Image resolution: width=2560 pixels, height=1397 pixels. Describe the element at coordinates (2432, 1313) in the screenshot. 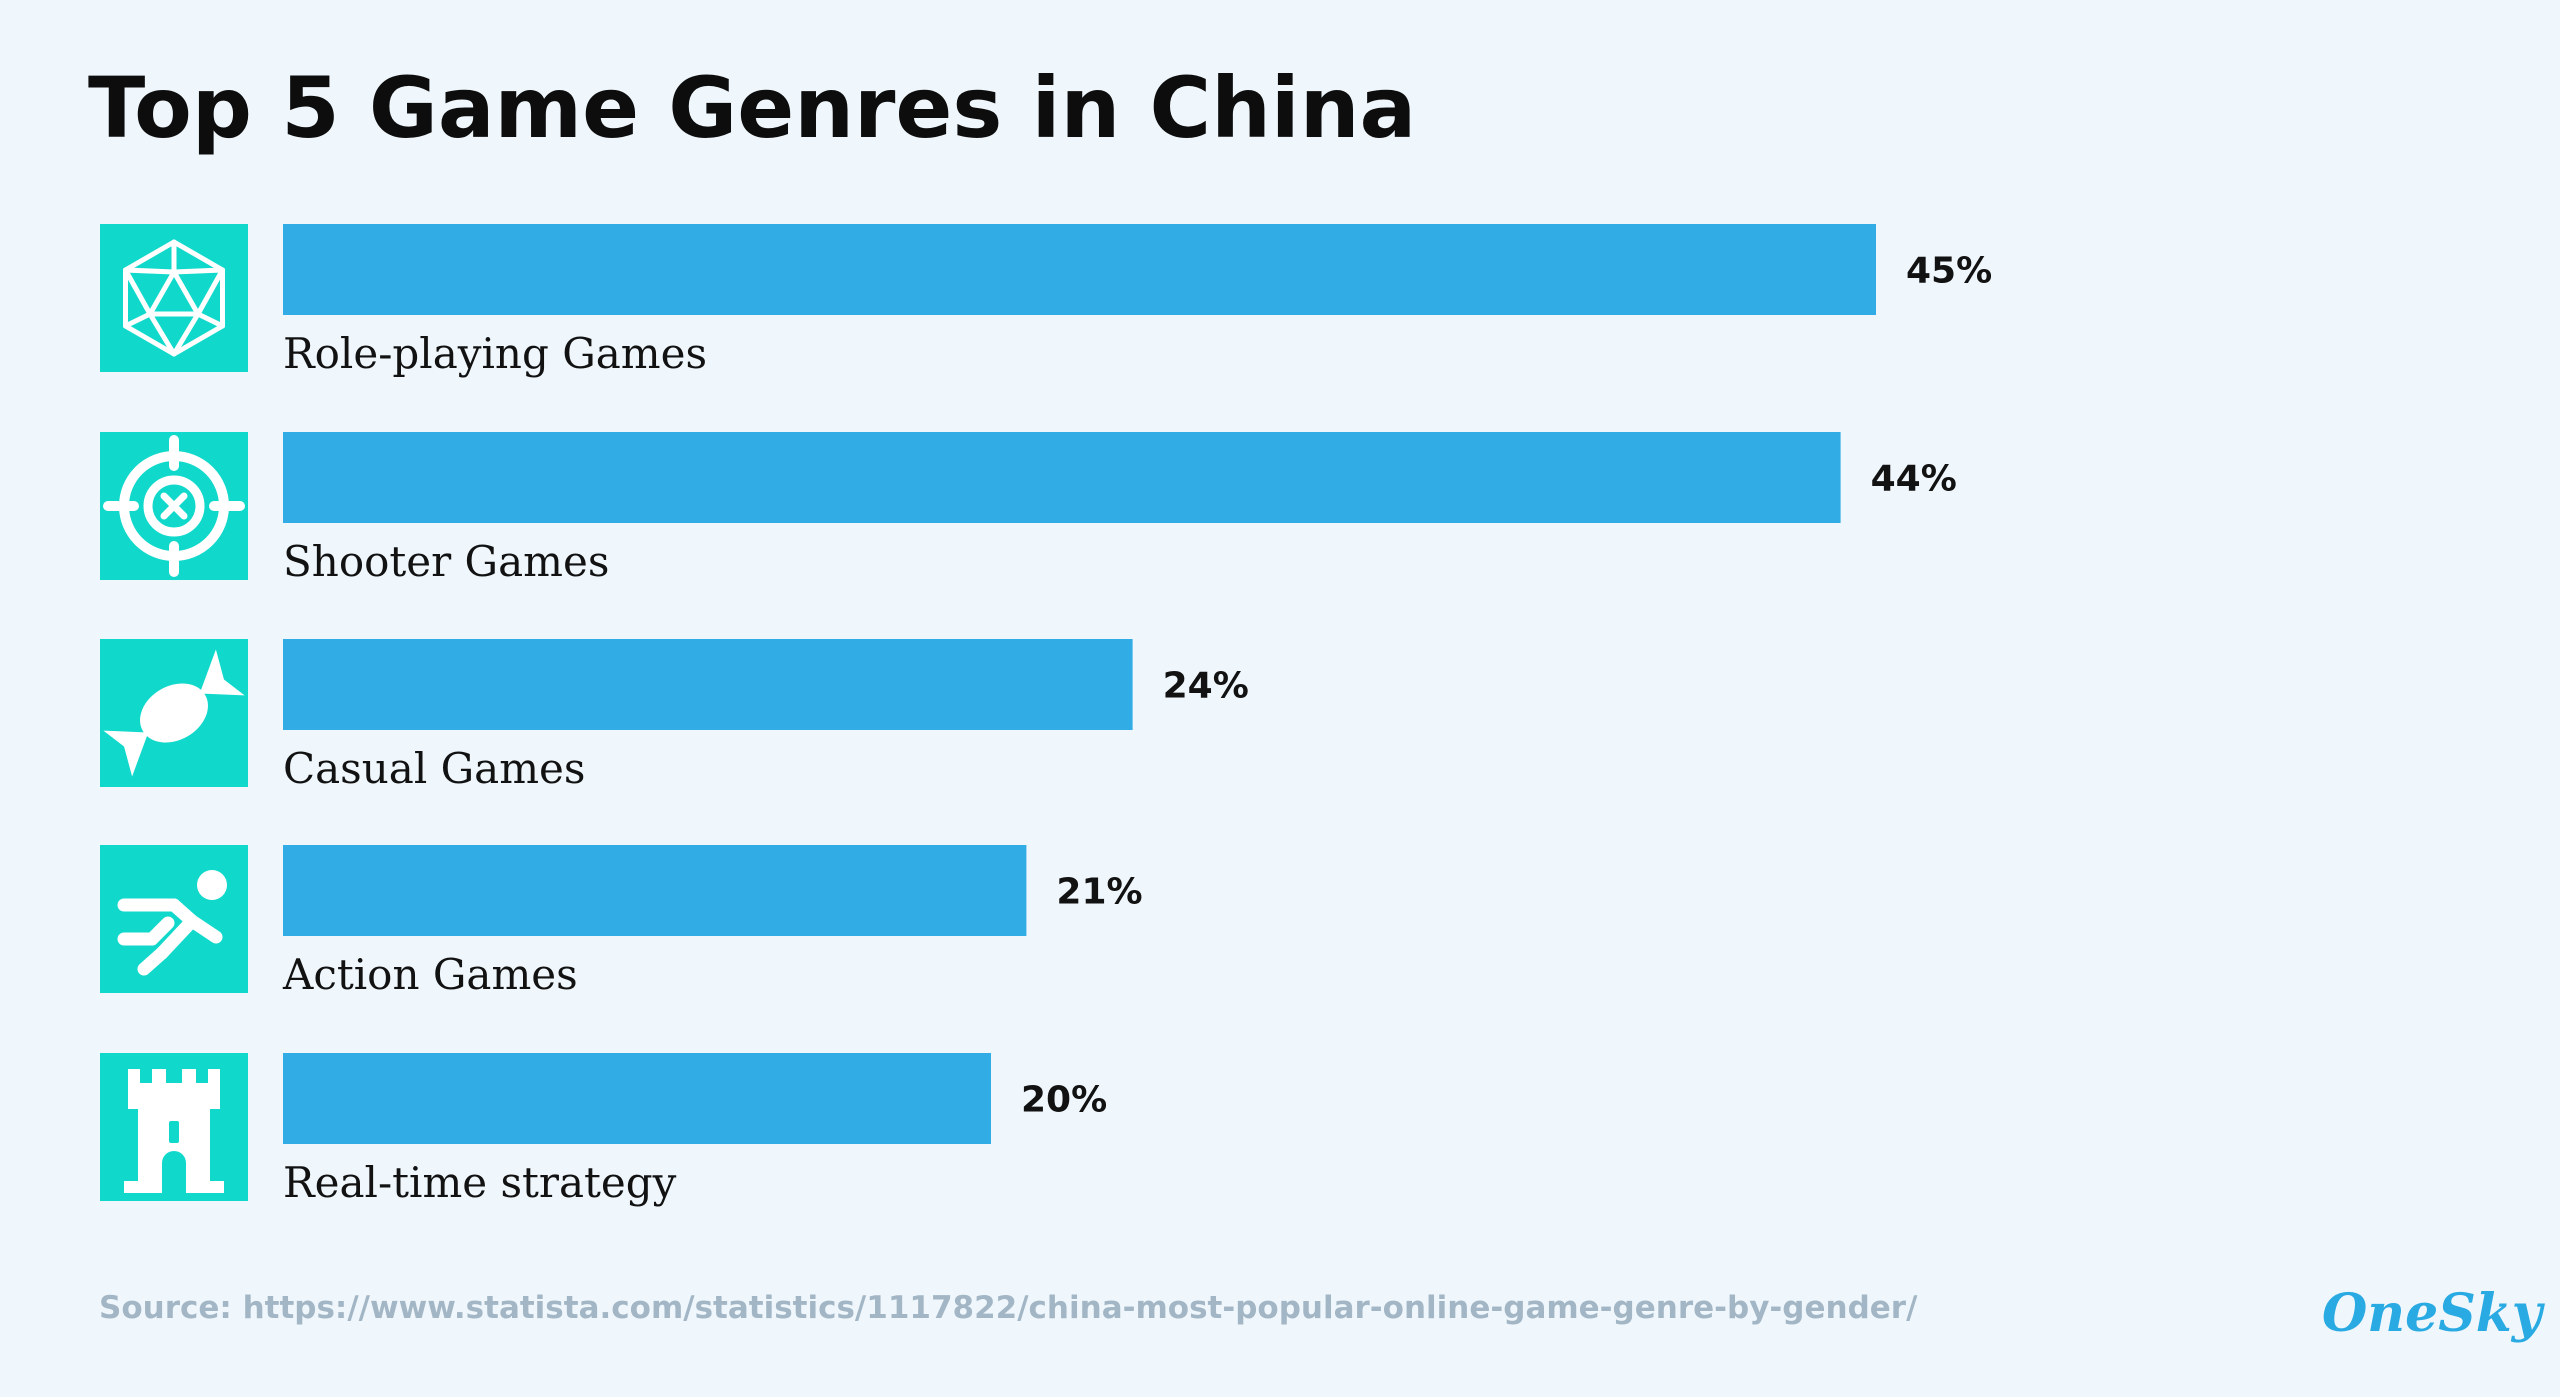

I see `onesky-logo: OneSky` at that location.